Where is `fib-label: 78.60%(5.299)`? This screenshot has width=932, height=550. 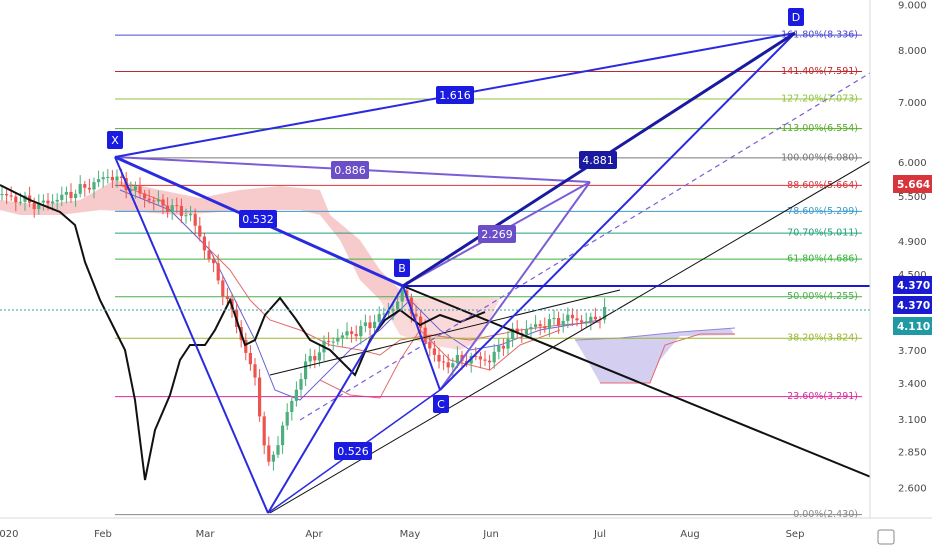
fib-label: 78.60%(5.299) is located at coordinates (822, 211).